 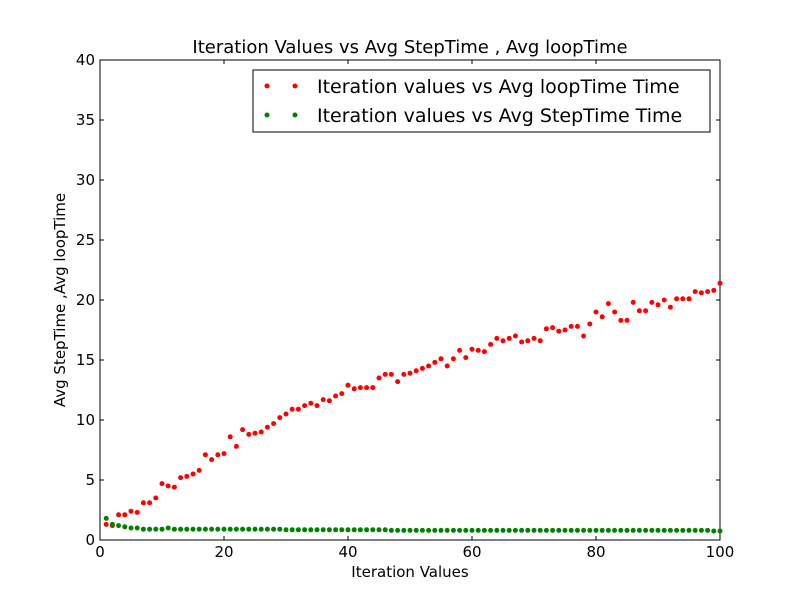 What do you see at coordinates (85, 300) in the screenshot?
I see `y-tick-label: 20` at bounding box center [85, 300].